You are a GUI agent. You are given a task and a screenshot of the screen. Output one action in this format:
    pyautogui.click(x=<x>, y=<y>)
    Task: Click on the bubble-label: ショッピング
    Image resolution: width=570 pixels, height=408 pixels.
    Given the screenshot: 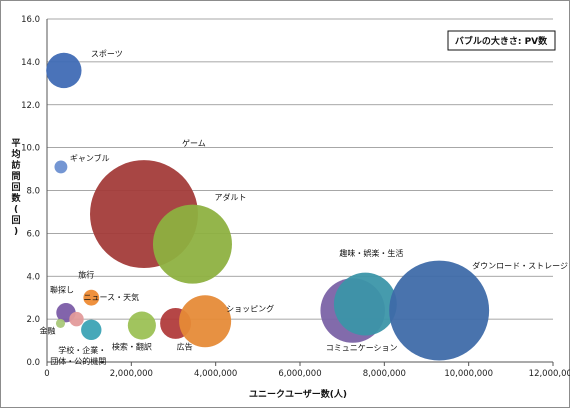 What is the action you would take?
    pyautogui.click(x=250, y=308)
    